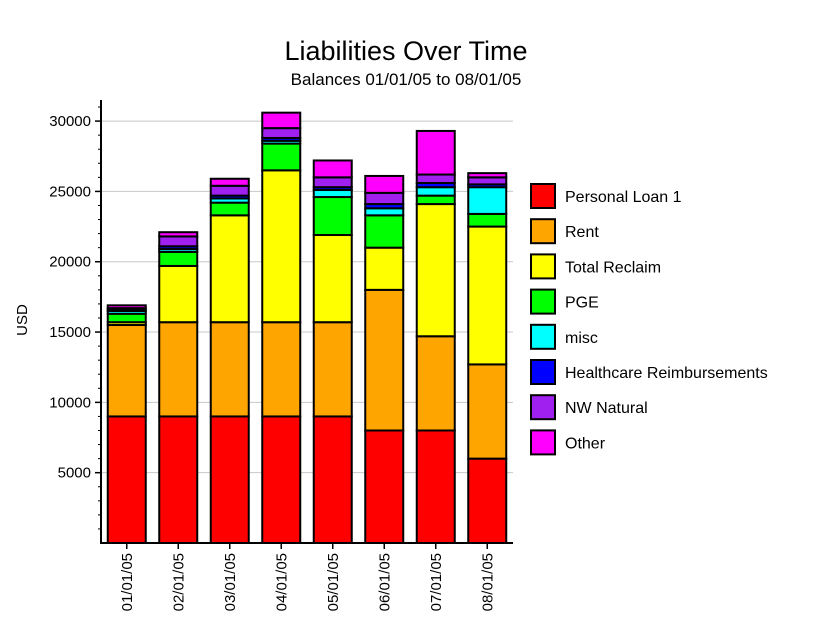 The width and height of the screenshot is (818, 642). What do you see at coordinates (405, 51) in the screenshot?
I see `chart-title: Liabilities Over Time` at bounding box center [405, 51].